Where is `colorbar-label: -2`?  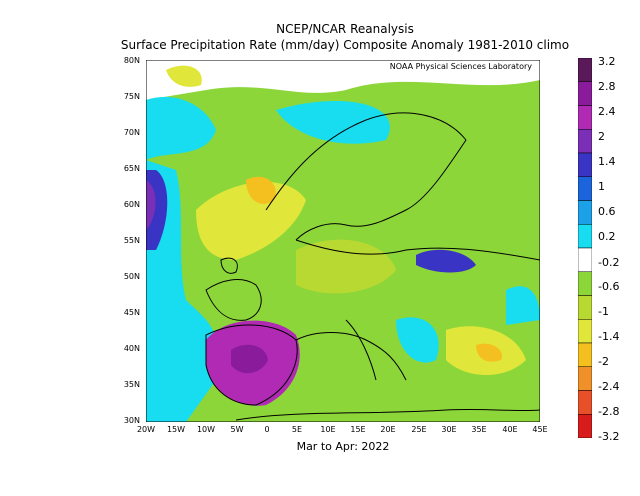
colorbar-label: -2 is located at coordinates (603, 361).